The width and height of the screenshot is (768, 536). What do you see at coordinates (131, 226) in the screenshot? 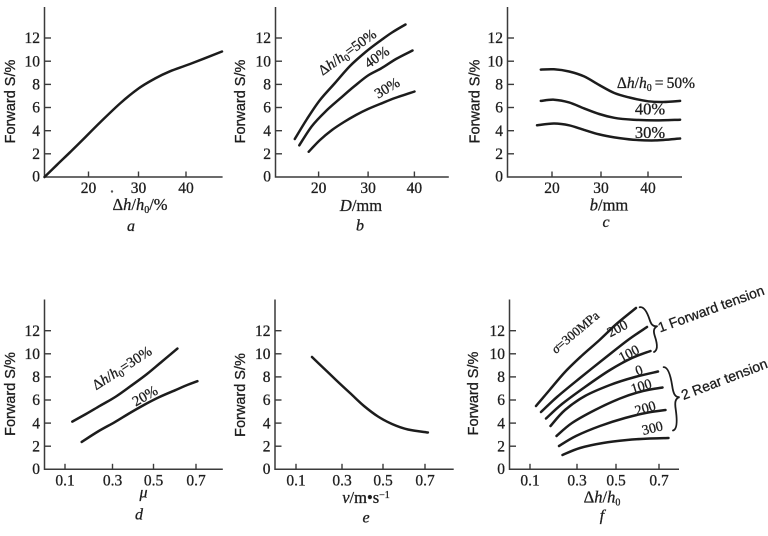
I see `svg-text: a` at bounding box center [131, 226].